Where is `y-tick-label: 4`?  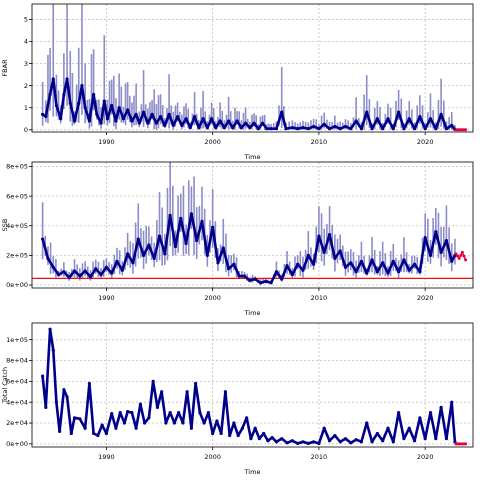 y-tick-label: 4 is located at coordinates (26, 42).